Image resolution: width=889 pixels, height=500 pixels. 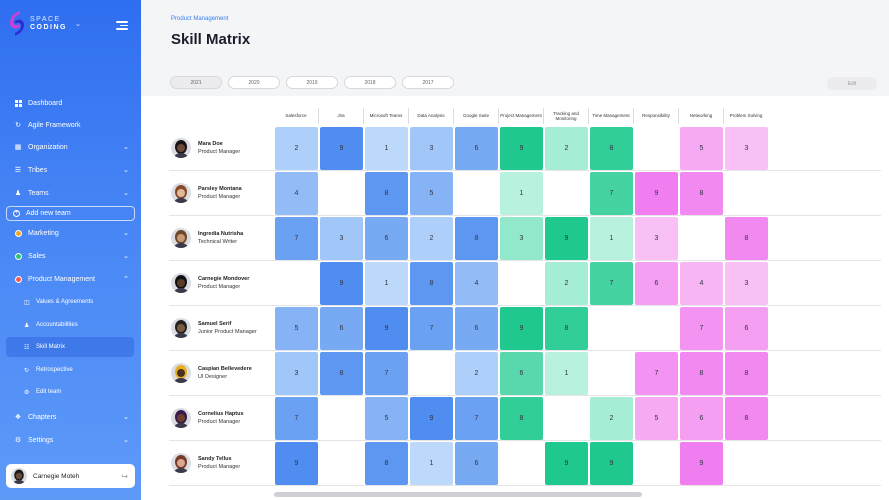 I want to click on breadcrumb: Product Management, so click(x=199, y=19).